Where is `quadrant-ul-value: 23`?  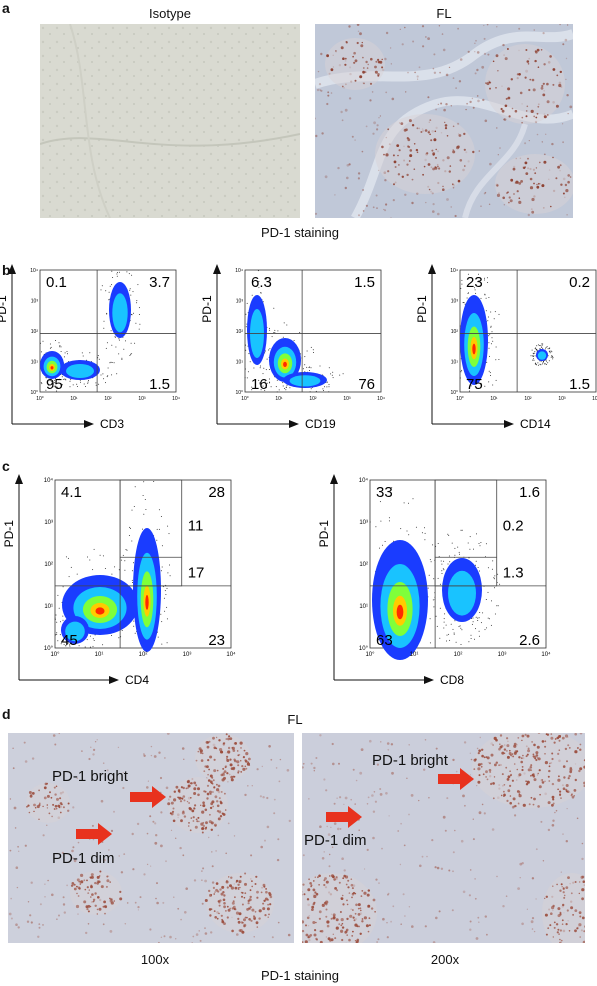
quadrant-ul-value: 23 is located at coordinates (474, 282).